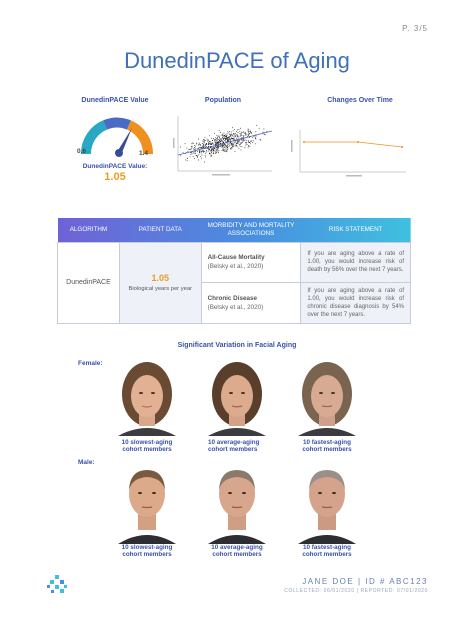 This screenshot has height=632, width=474. I want to click on female-label: Female:, so click(90, 363).